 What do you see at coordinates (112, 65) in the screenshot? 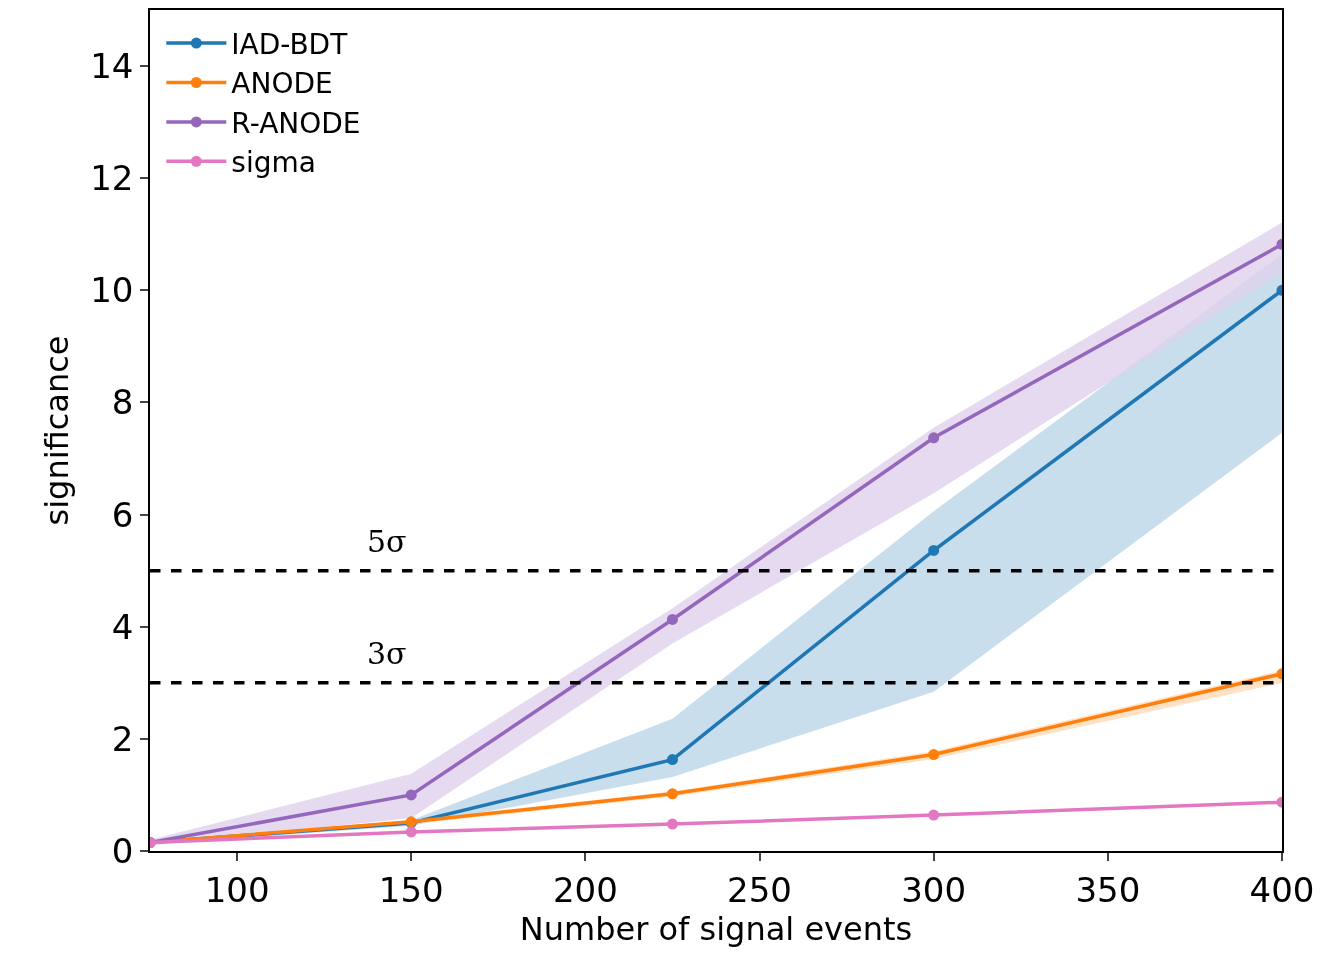
I see `y-tick-label: 14` at bounding box center [112, 65].